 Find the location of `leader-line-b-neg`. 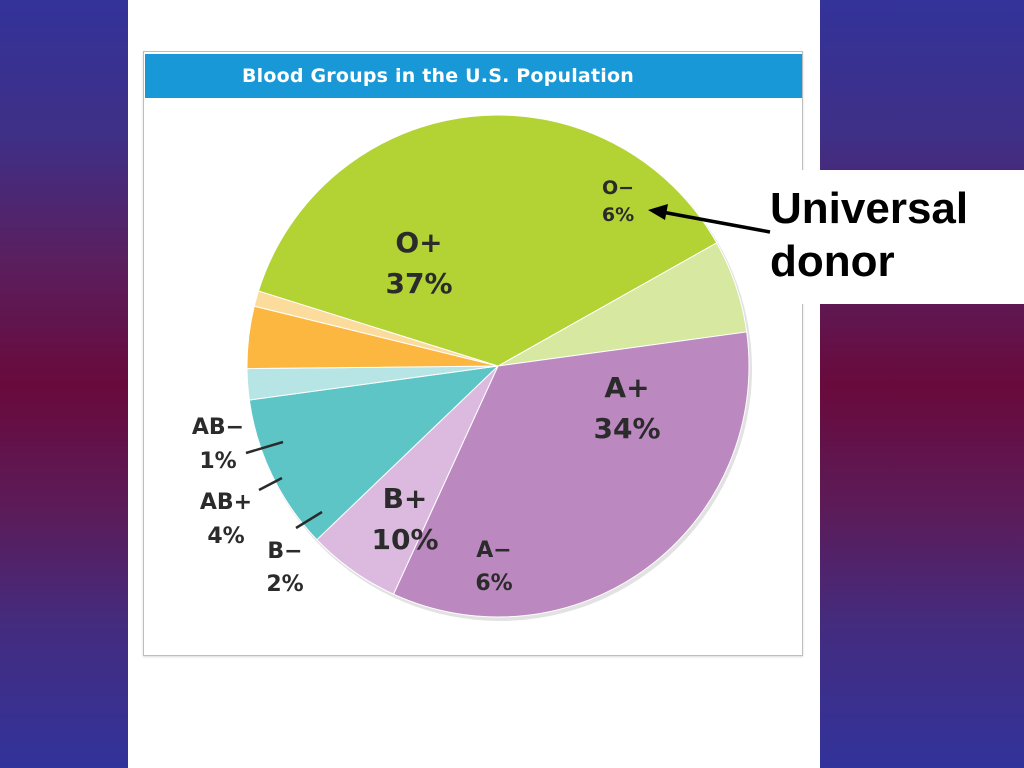

leader-line-b-neg is located at coordinates (309, 520).